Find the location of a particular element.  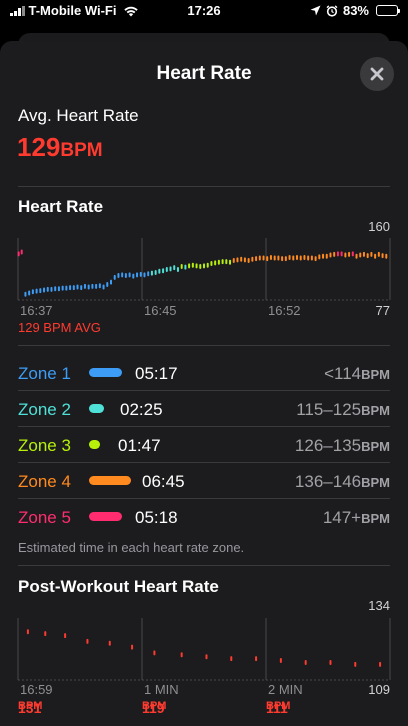

zone-range: 115–125BPM is located at coordinates (343, 410).